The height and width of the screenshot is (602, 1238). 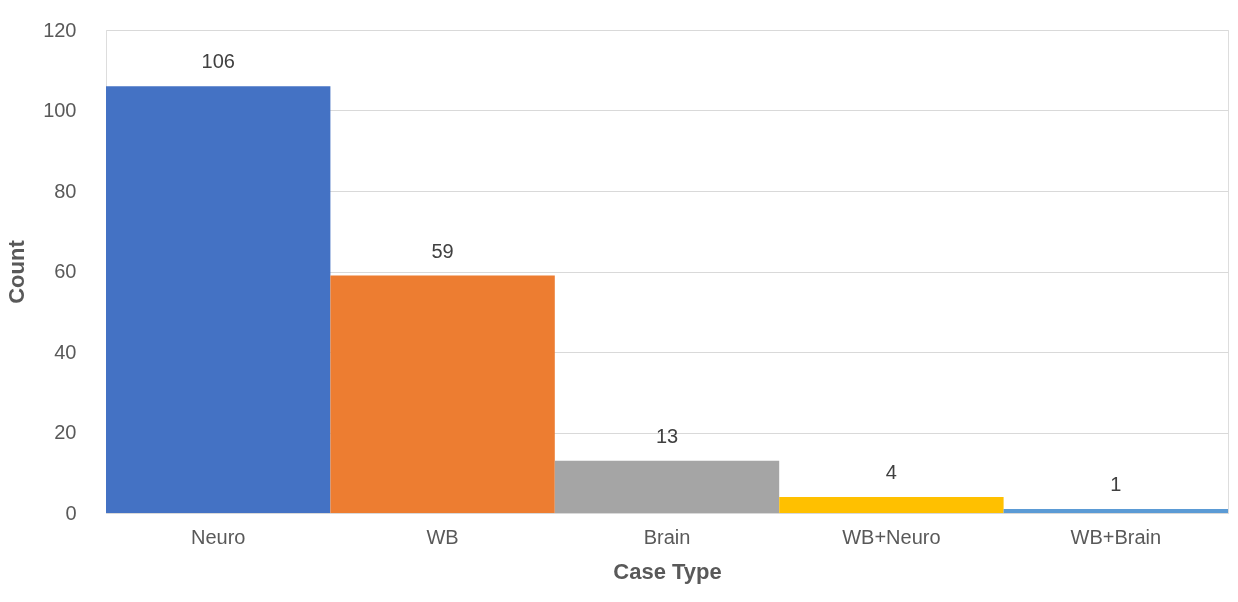 What do you see at coordinates (60, 29) in the screenshot?
I see `y-tick-label: 120` at bounding box center [60, 29].